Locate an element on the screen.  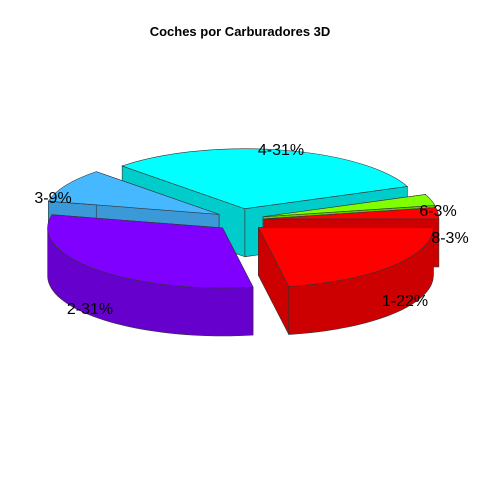
slice-label-8: 8-3% is located at coordinates (449, 238).